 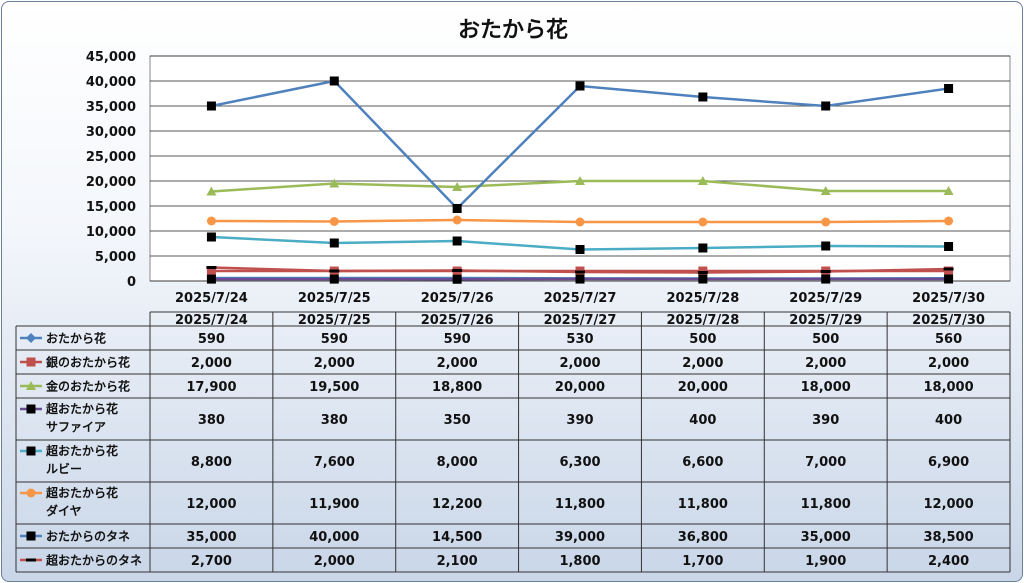 I want to click on table-value-cell: 2,100, so click(x=457, y=561).